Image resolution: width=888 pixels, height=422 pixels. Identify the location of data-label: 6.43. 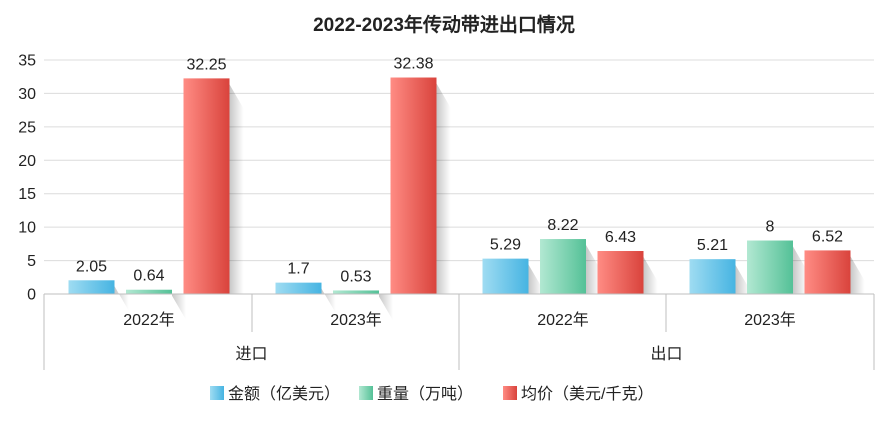
(620, 237).